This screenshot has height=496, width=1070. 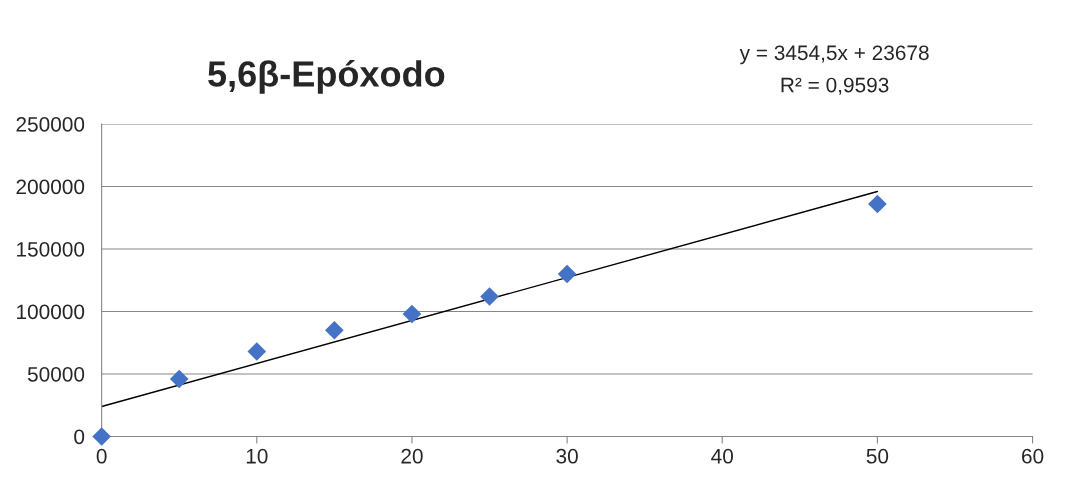 What do you see at coordinates (722, 456) in the screenshot?
I see `x-tick-label: 40` at bounding box center [722, 456].